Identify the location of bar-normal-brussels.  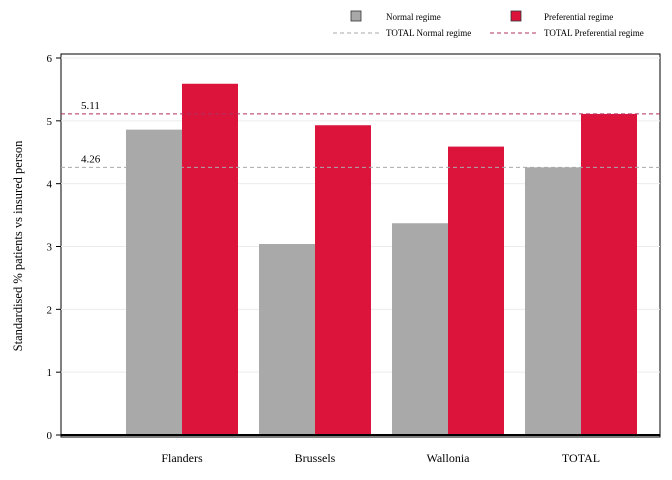
(287, 339).